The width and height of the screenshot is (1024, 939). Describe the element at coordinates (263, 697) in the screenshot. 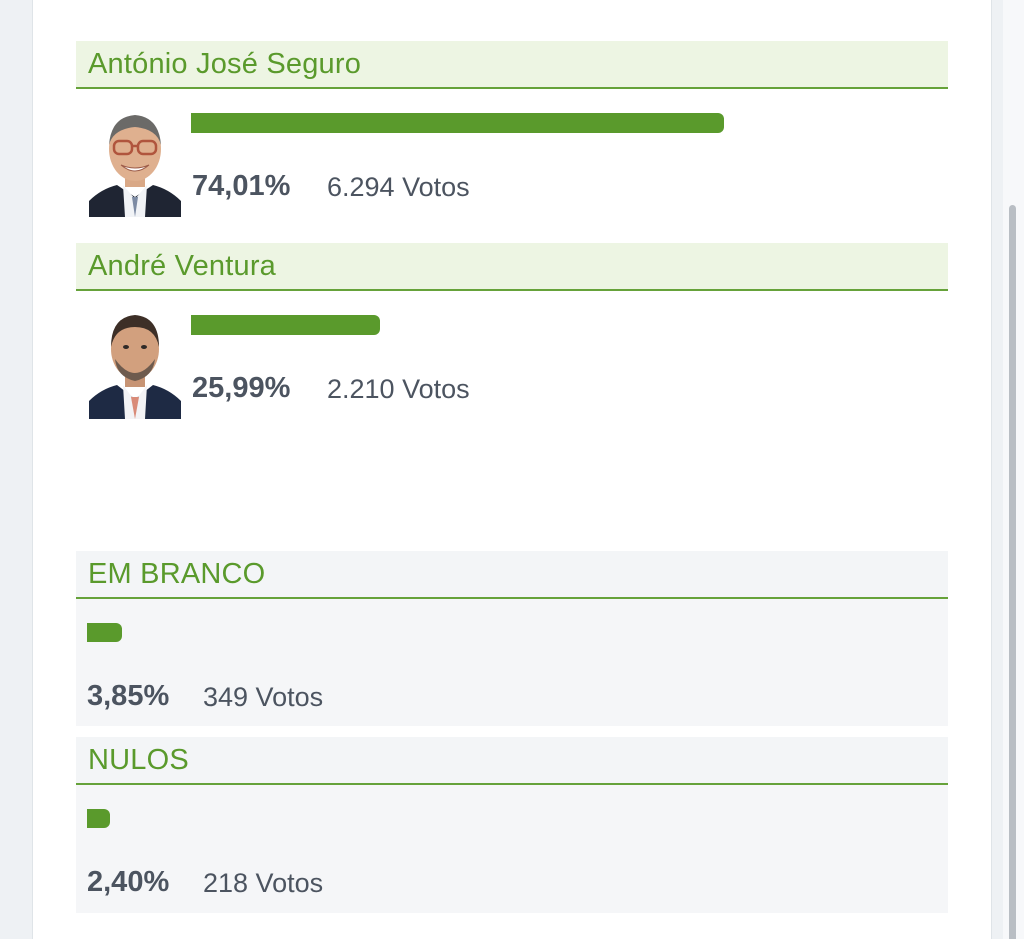

I see `vote-count: 349 Votos` at that location.